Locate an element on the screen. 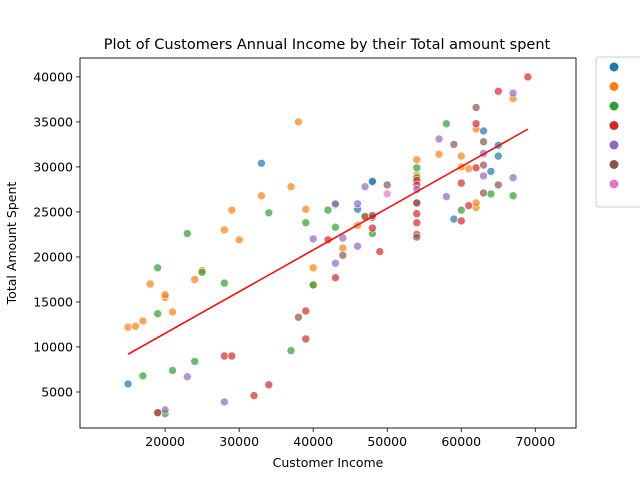  legend-box is located at coordinates (617, 132).